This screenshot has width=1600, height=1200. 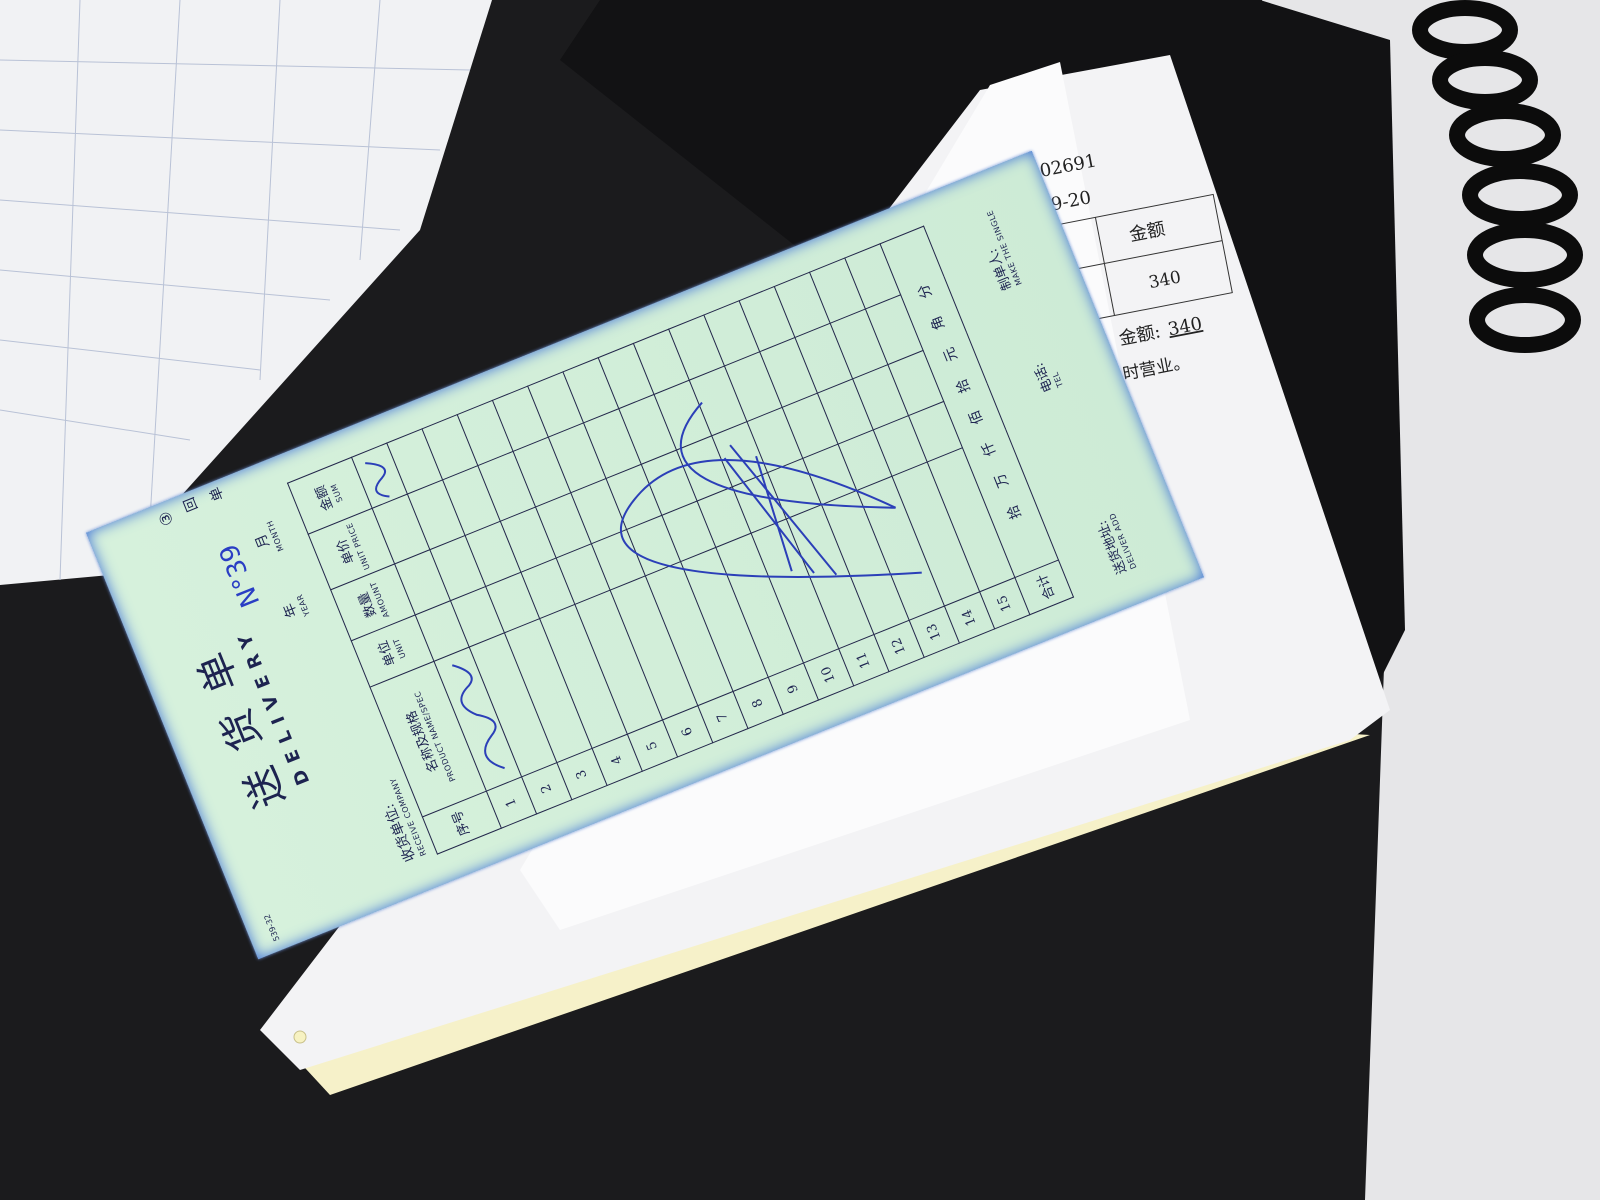 I want to click on notebook-grid, so click(x=235, y=290).